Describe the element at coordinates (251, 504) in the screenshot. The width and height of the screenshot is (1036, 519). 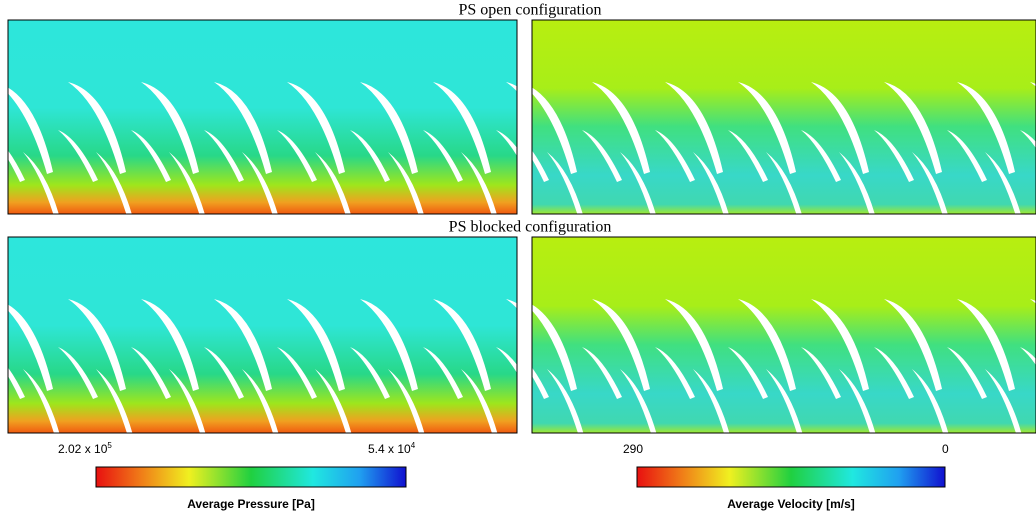
I see `colorbar-title: Average Pressure [Pa]` at that location.